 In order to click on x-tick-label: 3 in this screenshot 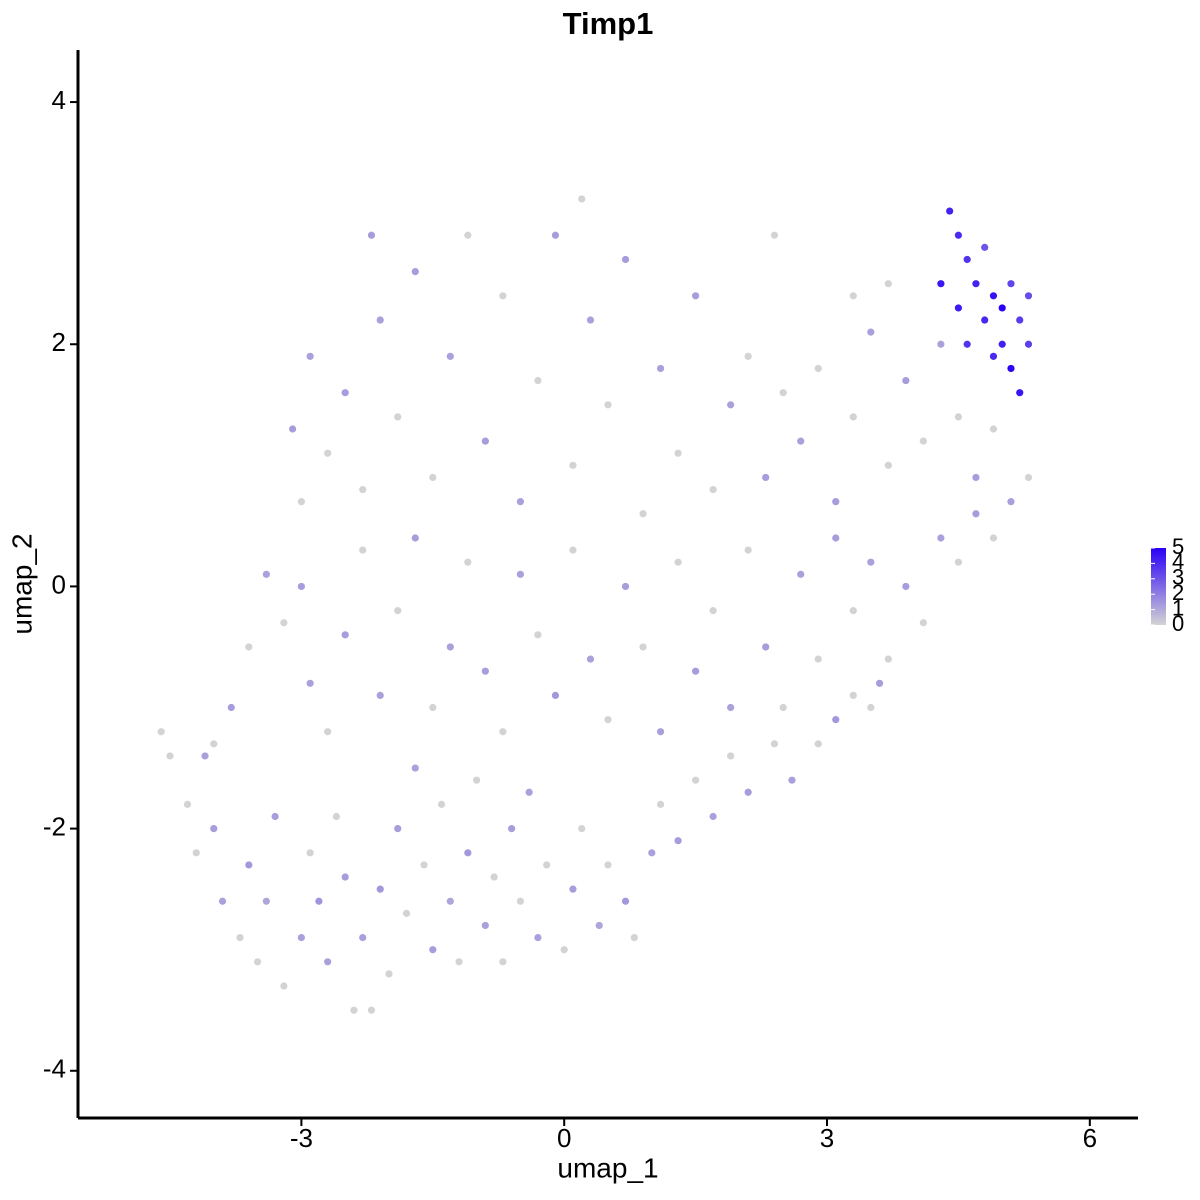, I will do `click(827, 1138)`.